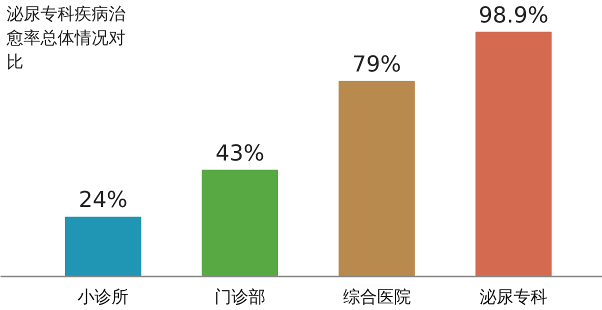  Describe the element at coordinates (103, 298) in the screenshot. I see `x-tick-label: 小诊所` at that location.